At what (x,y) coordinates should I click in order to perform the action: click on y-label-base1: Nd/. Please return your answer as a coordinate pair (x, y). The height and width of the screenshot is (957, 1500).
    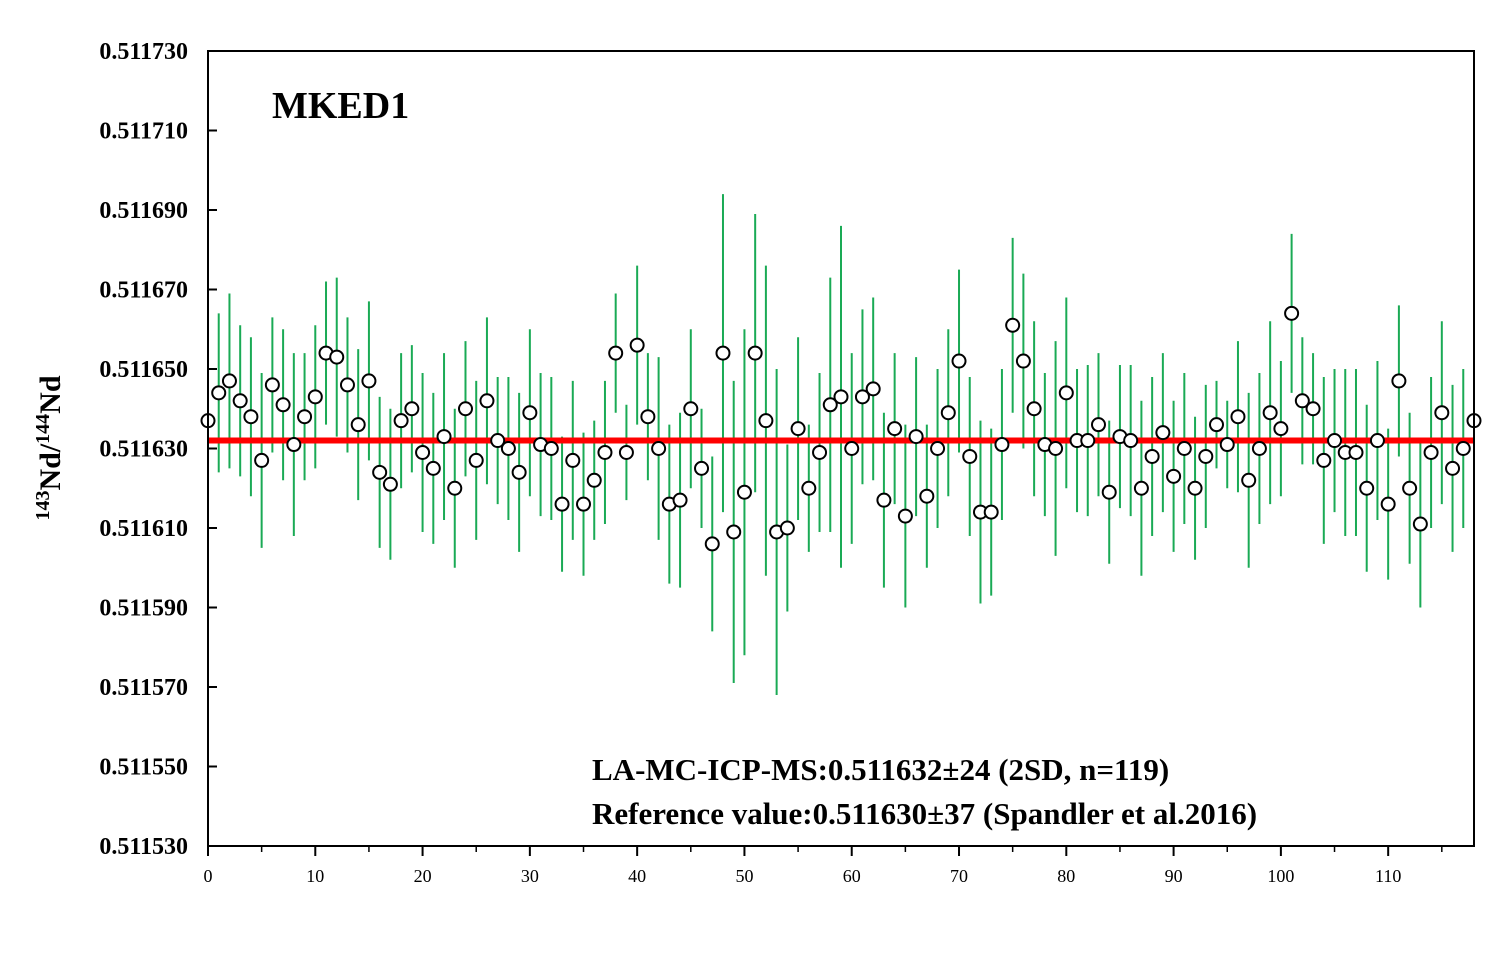
    Looking at the image, I should click on (50, 466).